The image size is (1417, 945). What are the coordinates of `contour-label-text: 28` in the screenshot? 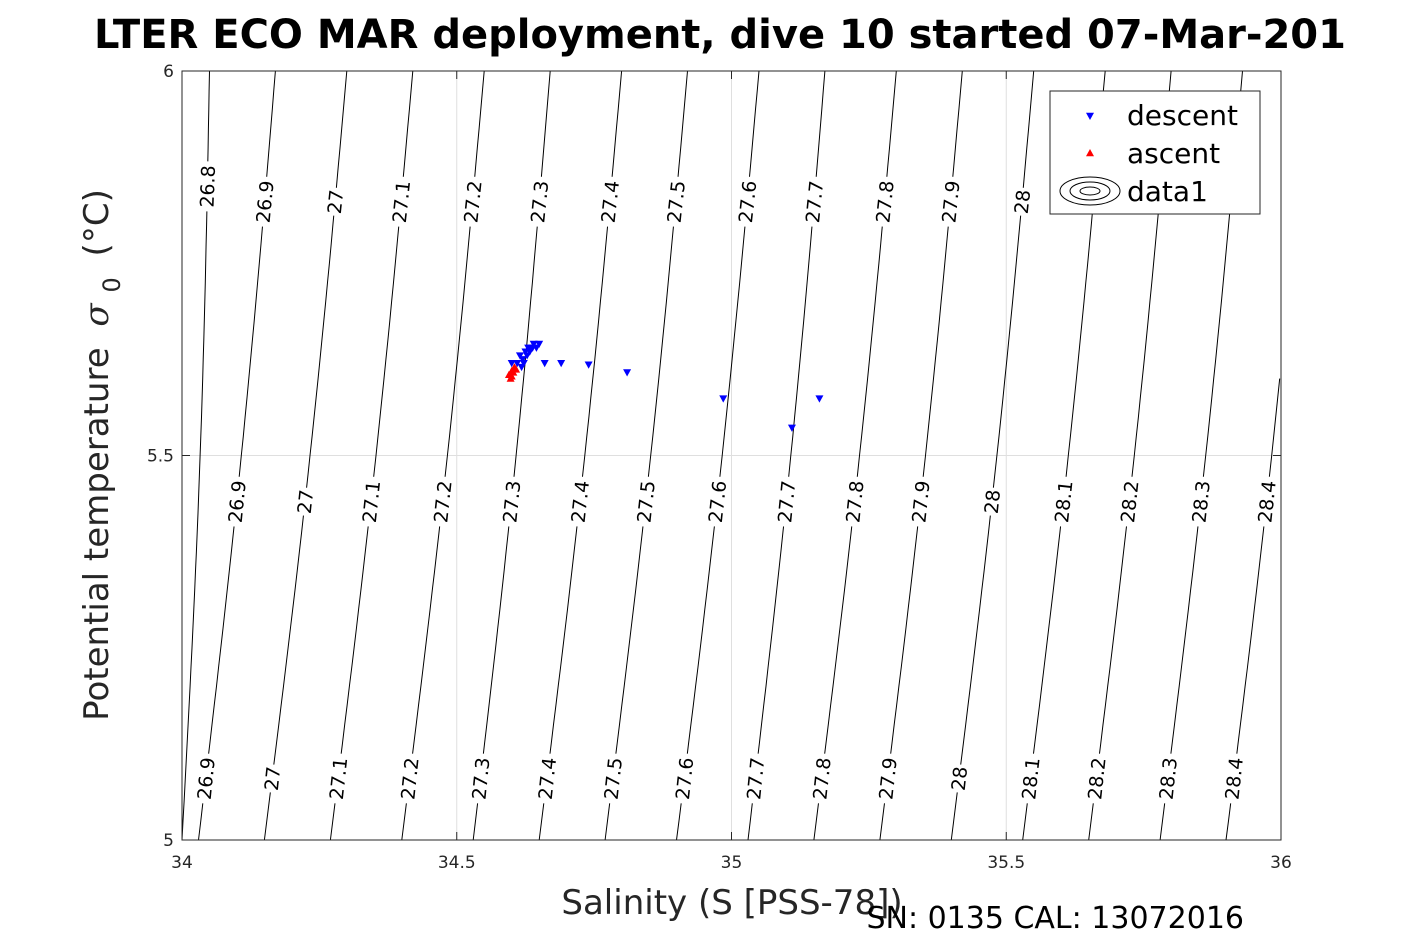 It's located at (993, 502).